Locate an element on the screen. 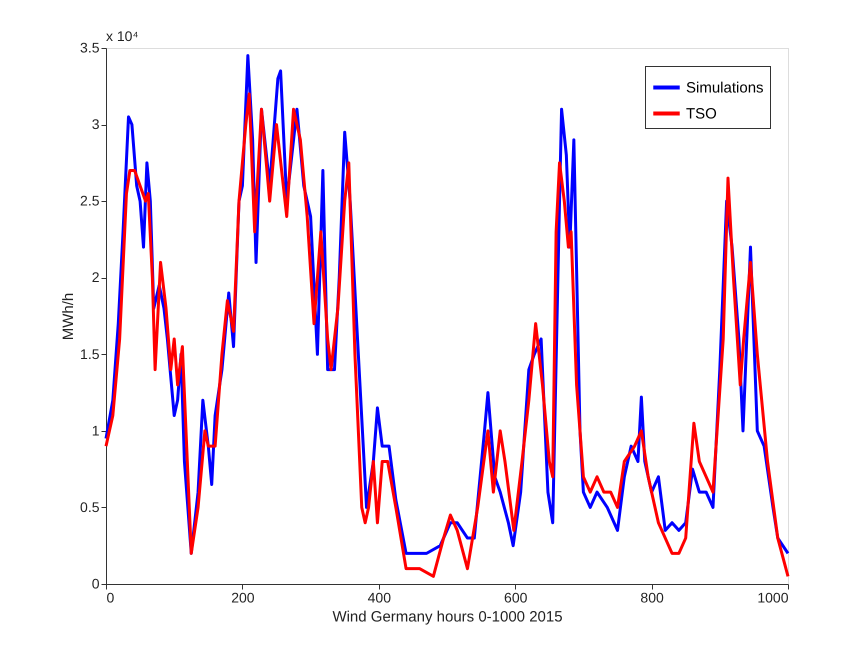 This screenshot has width=859, height=655. x-tick-label: 400 is located at coordinates (380, 598).